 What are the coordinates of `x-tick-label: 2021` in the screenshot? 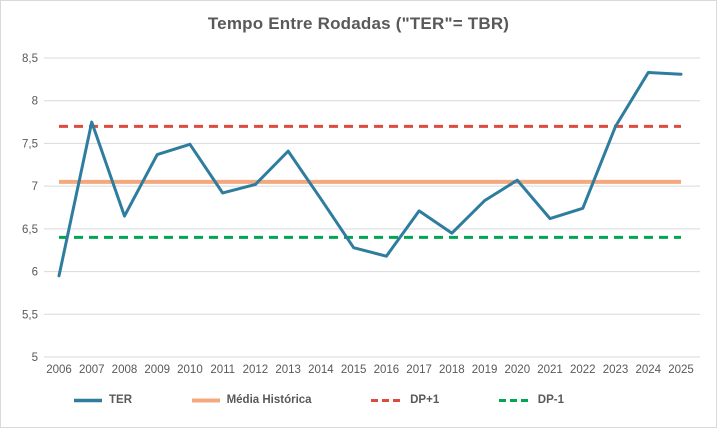 It's located at (550, 370).